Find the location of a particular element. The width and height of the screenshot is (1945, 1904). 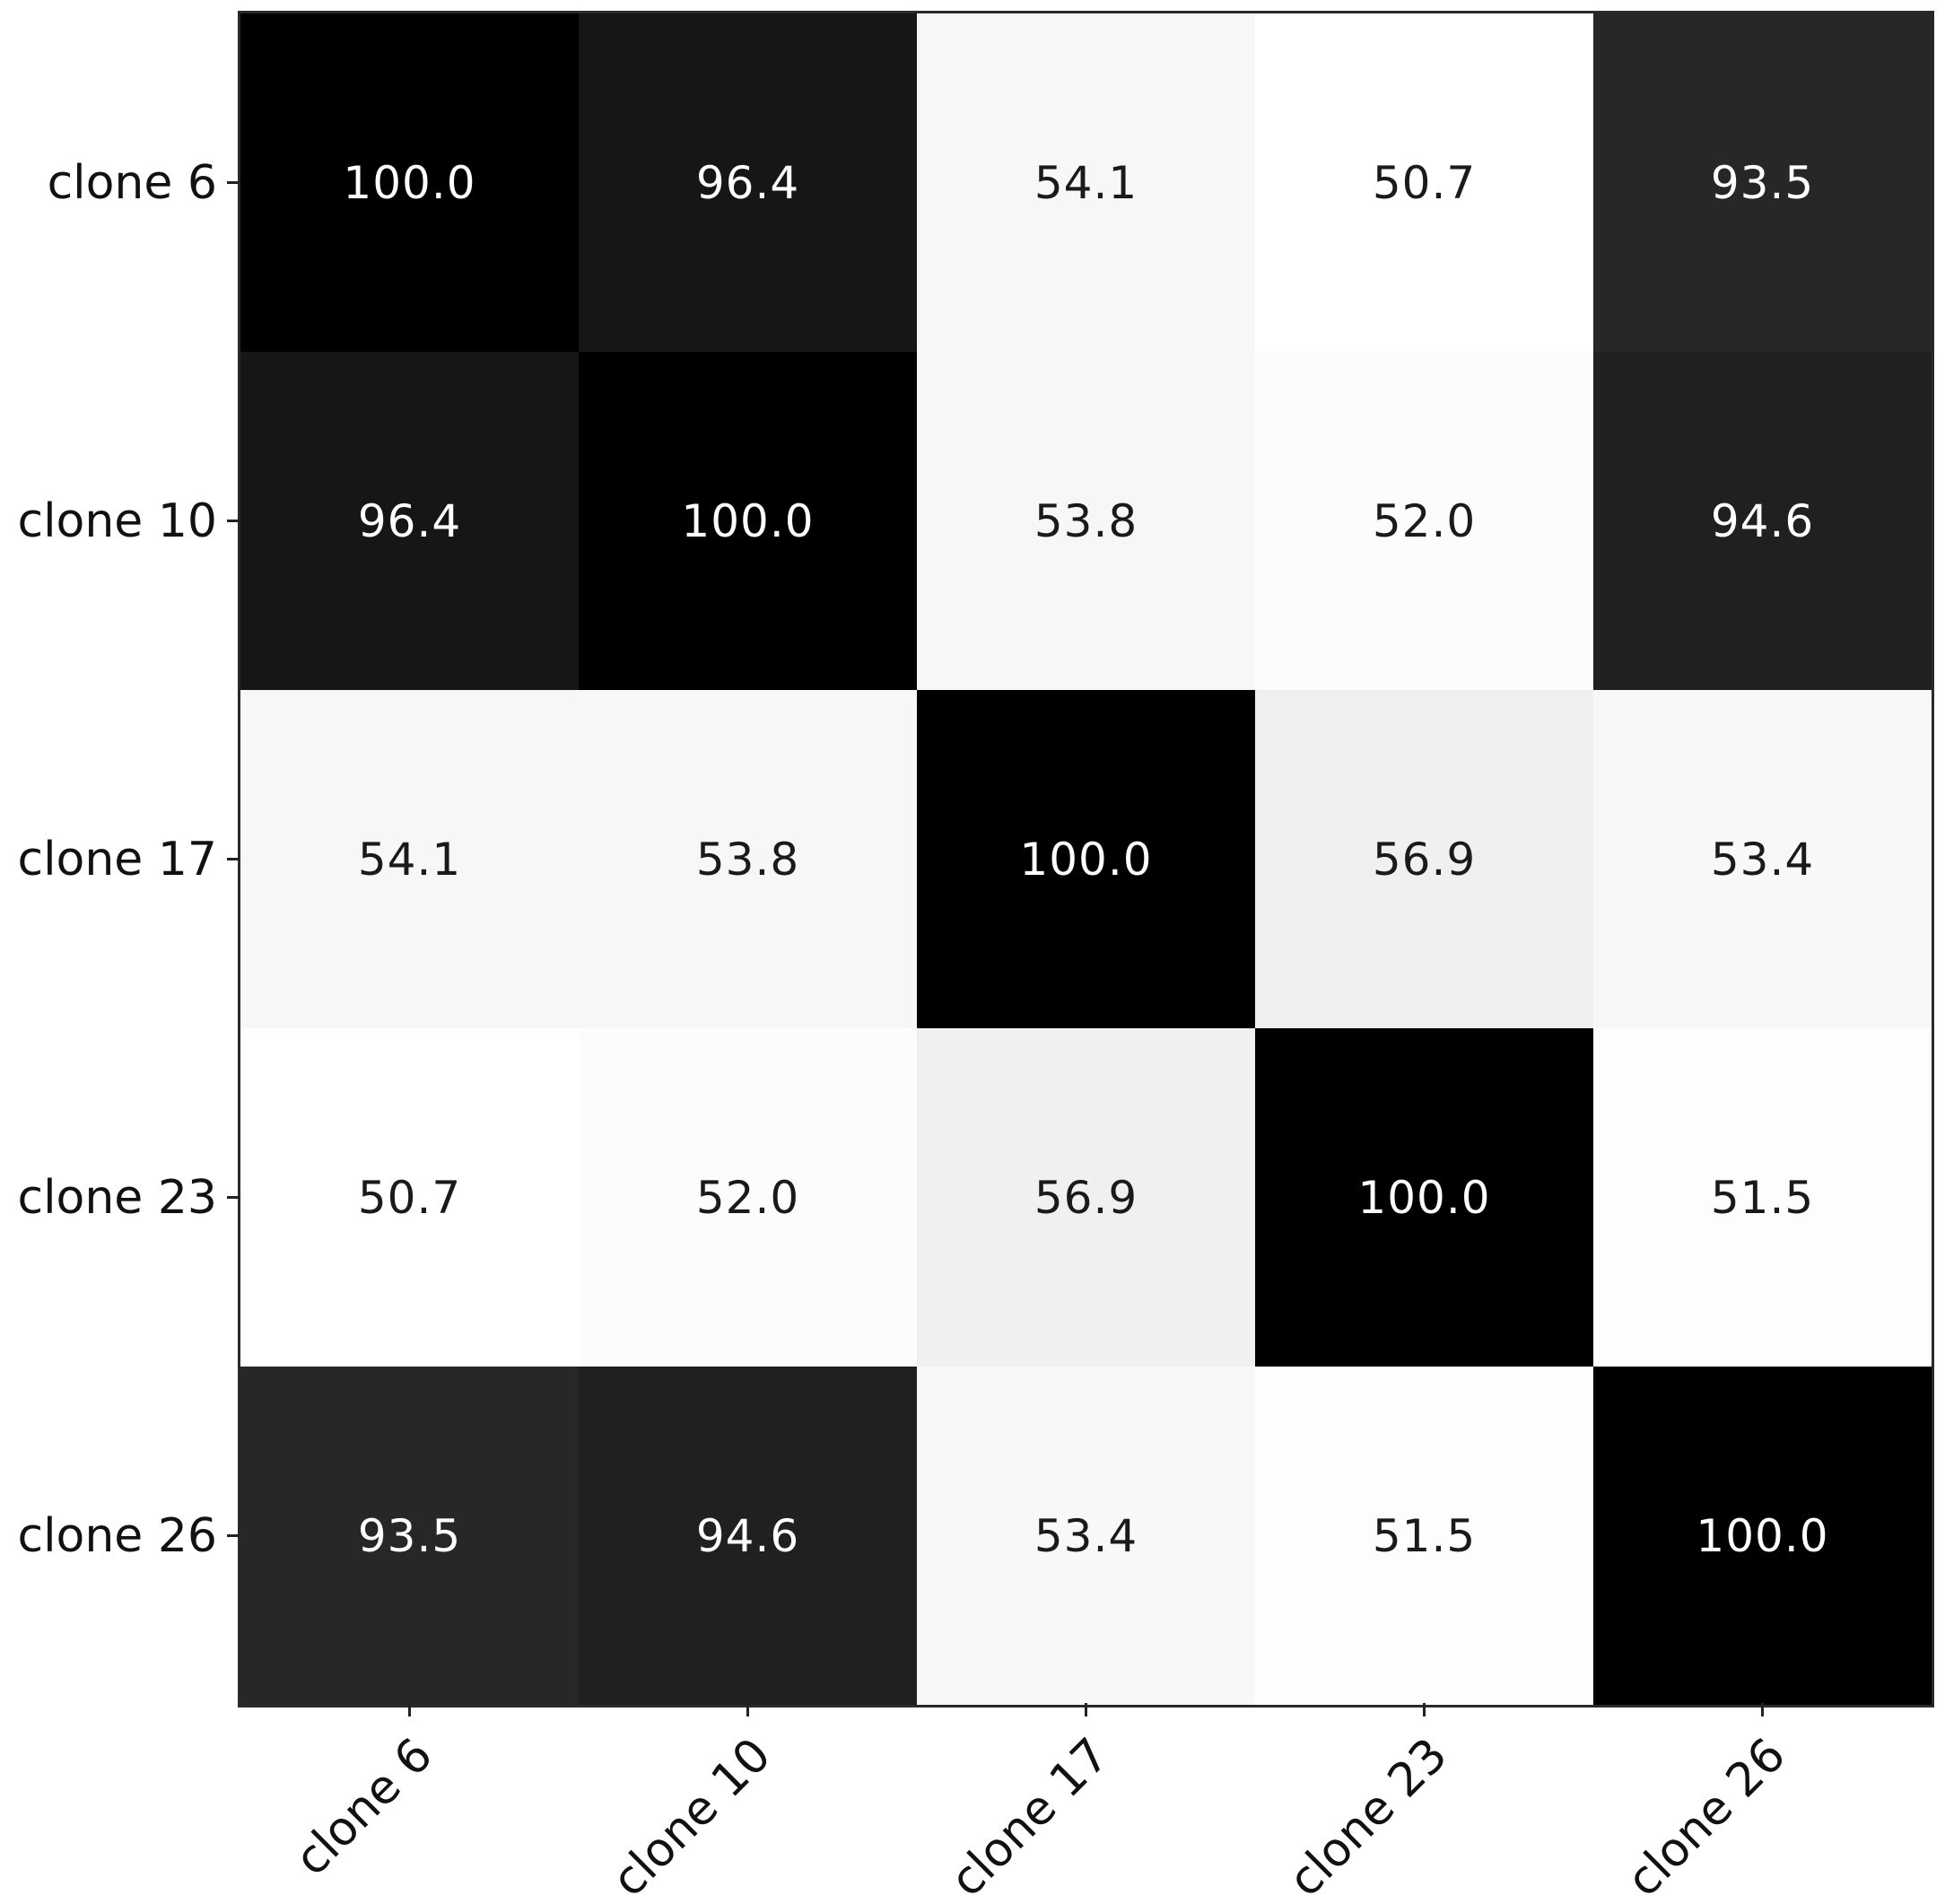

y-tick-label-clone-26: clone 26 is located at coordinates (118, 1535).